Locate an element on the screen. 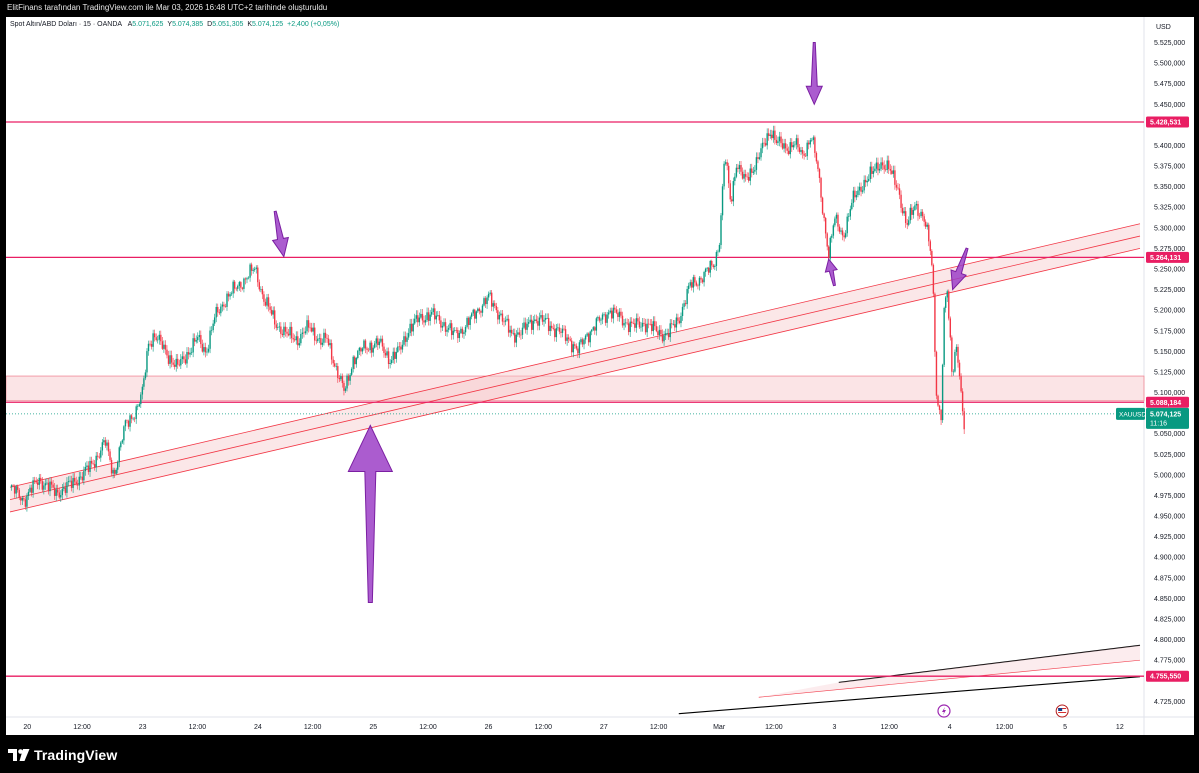 The height and width of the screenshot is (773, 1199). low-label: D is located at coordinates (210, 24).